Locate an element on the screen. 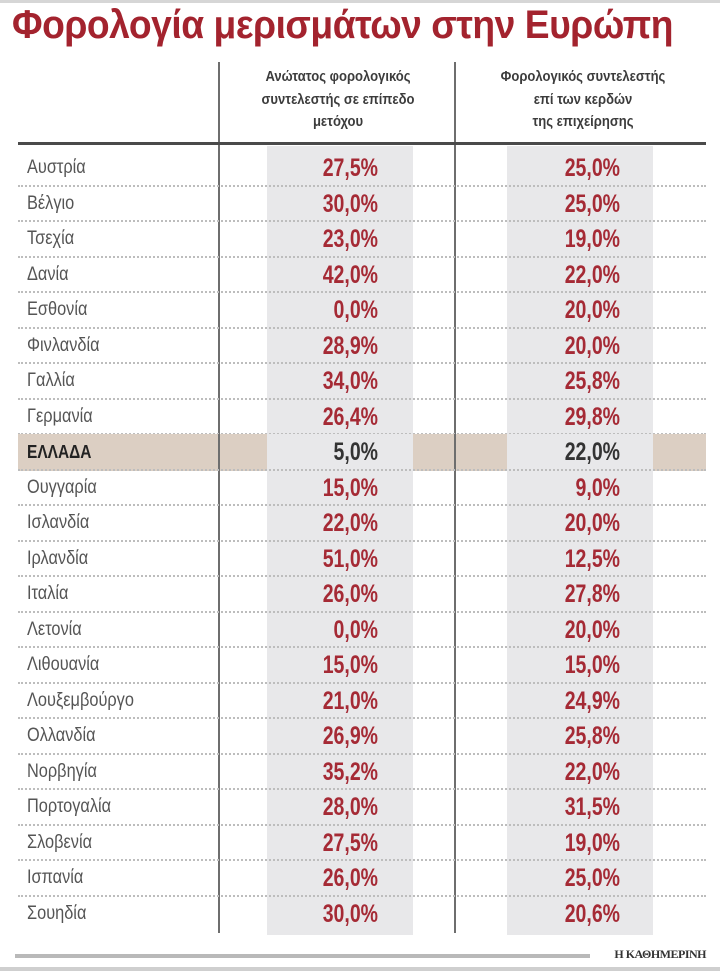 Image resolution: width=720 pixels, height=971 pixels. corporate-rate-value: 31,5% is located at coordinates (592, 807).